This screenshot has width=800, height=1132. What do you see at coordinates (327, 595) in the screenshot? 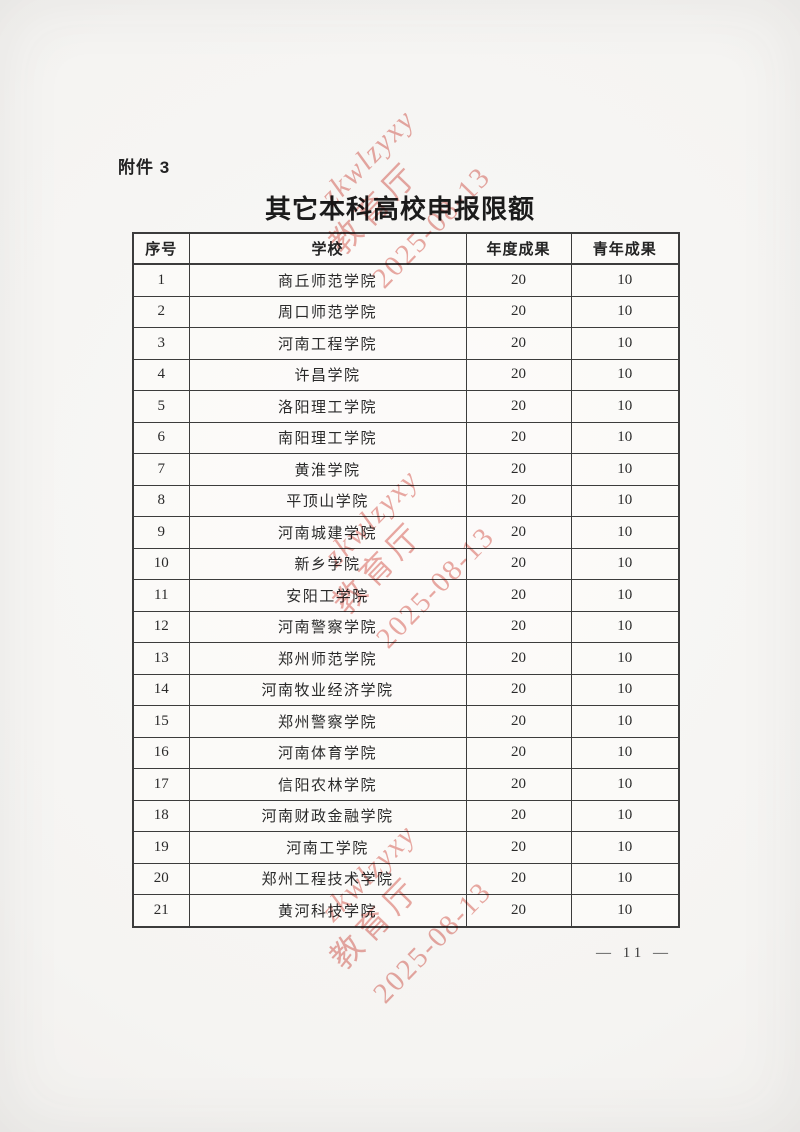
I see `school-cell: 安阳工学院` at bounding box center [327, 595].